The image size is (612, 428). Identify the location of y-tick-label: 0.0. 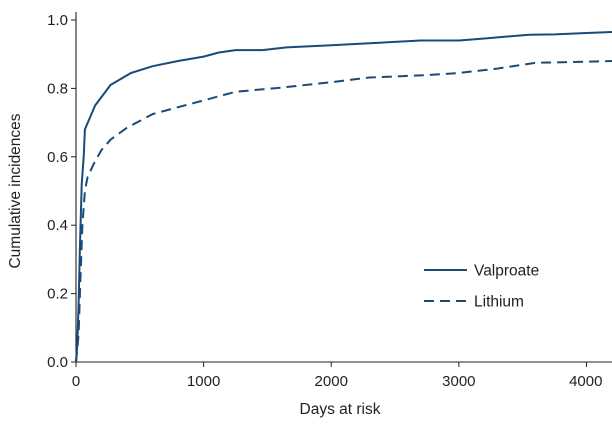
(57, 362).